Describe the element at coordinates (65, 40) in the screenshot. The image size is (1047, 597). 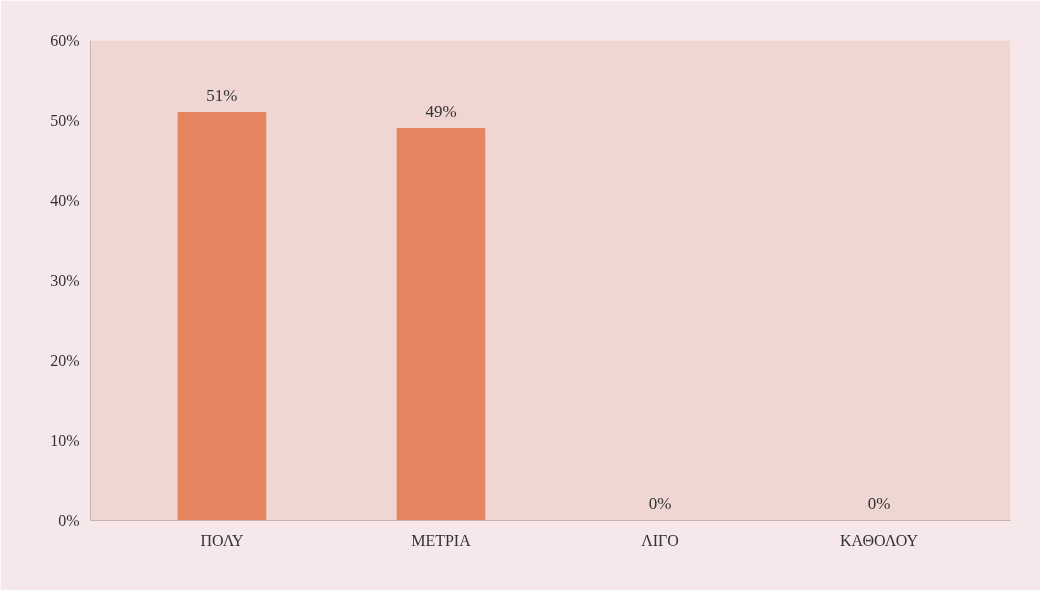
I see `y-tick-label: 60%` at that location.